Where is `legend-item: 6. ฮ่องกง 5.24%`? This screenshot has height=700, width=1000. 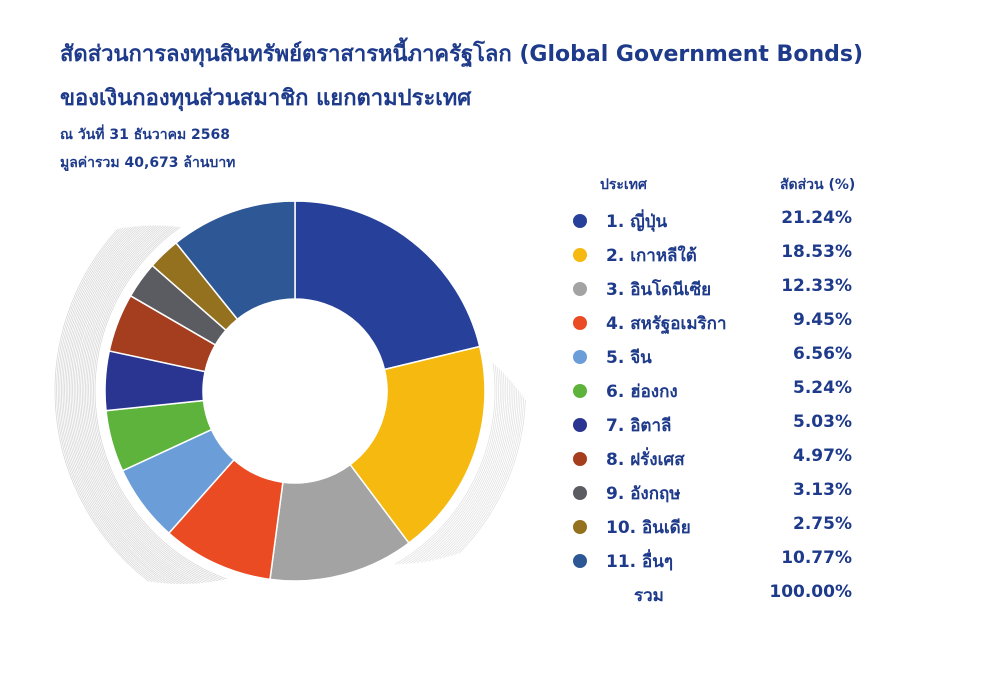
legend-item: 6. ฮ่องกง 5.24% is located at coordinates (710, 391).